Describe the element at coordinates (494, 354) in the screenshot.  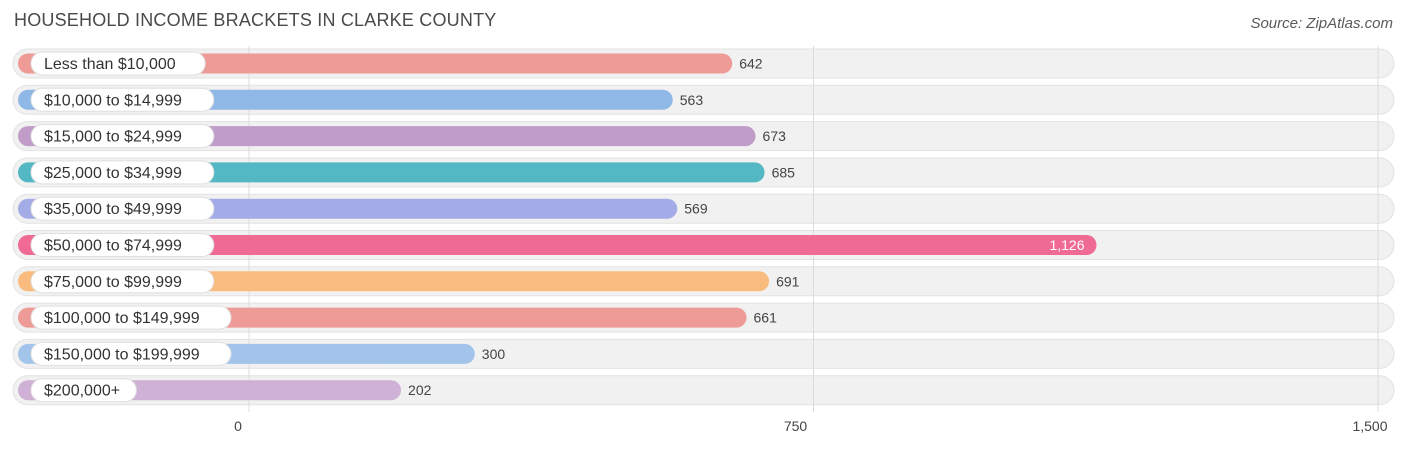
I see `value-label: 300` at that location.